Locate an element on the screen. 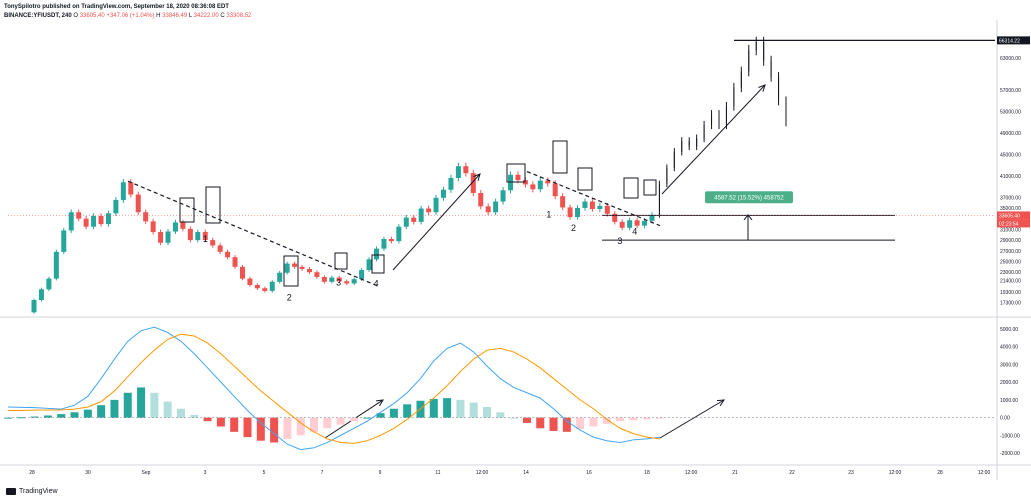 The height and width of the screenshot is (503, 1031). price-axis-tick: 45000.00 is located at coordinates (1010, 155).